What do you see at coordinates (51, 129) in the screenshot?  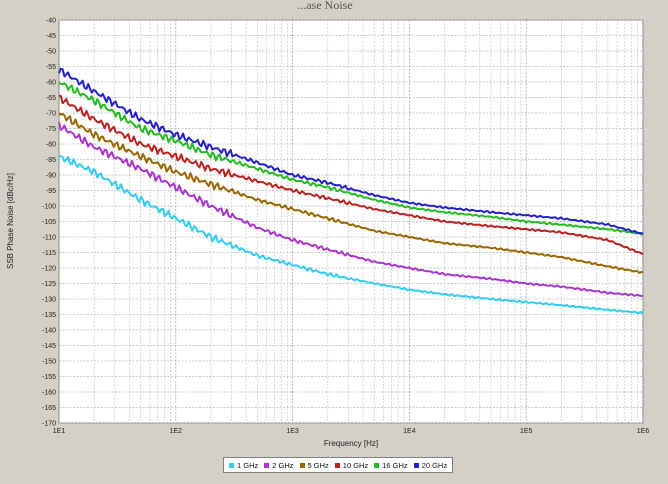 I see `y-tick-label: -75` at bounding box center [51, 129].